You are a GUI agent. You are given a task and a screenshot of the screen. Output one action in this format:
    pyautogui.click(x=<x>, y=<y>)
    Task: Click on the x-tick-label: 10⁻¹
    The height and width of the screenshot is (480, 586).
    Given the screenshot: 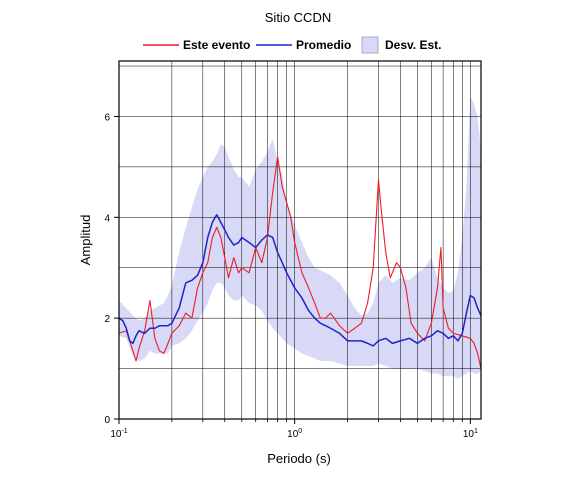 What is the action you would take?
    pyautogui.click(x=118, y=434)
    